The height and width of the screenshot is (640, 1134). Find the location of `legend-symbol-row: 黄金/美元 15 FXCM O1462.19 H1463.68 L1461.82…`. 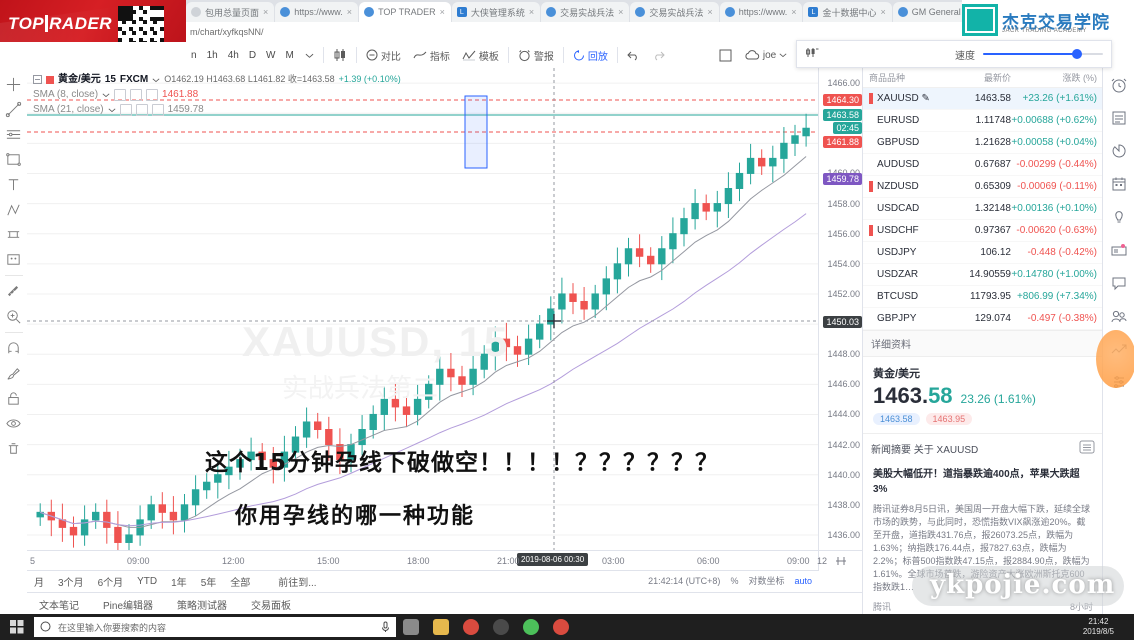

legend-symbol-row: 黄金/美元 15 FXCM O1462.19 H1463.68 L1461.82… is located at coordinates (217, 79).